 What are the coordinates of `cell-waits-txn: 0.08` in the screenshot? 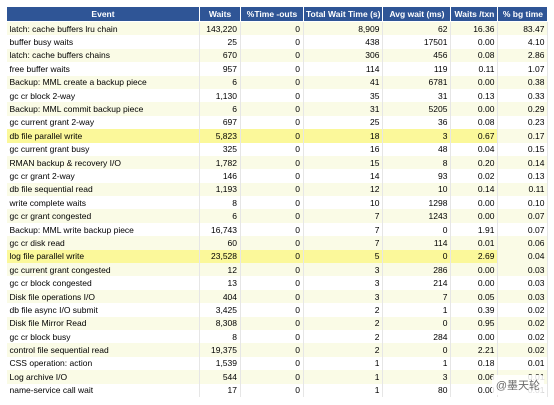 It's located at (474, 55).